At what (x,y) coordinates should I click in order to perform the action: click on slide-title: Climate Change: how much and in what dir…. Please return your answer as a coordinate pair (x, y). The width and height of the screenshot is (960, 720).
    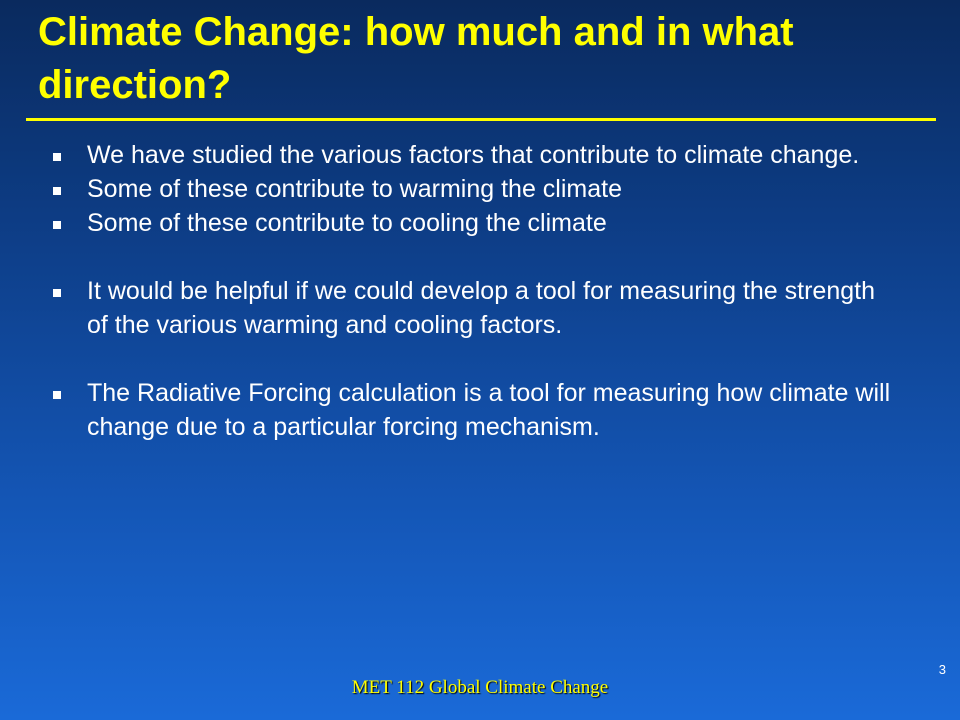
    Looking at the image, I should click on (416, 58).